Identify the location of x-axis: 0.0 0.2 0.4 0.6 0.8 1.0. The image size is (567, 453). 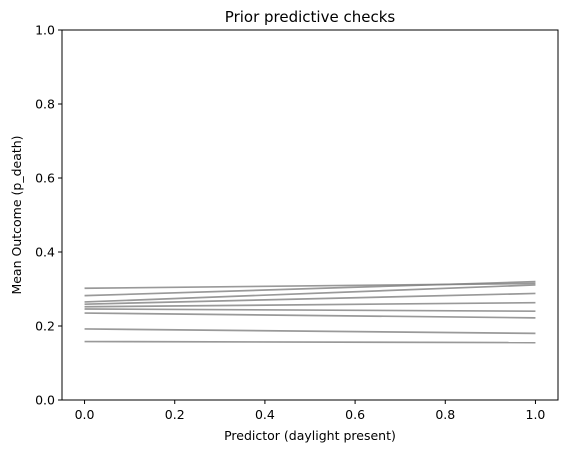
(310, 411).